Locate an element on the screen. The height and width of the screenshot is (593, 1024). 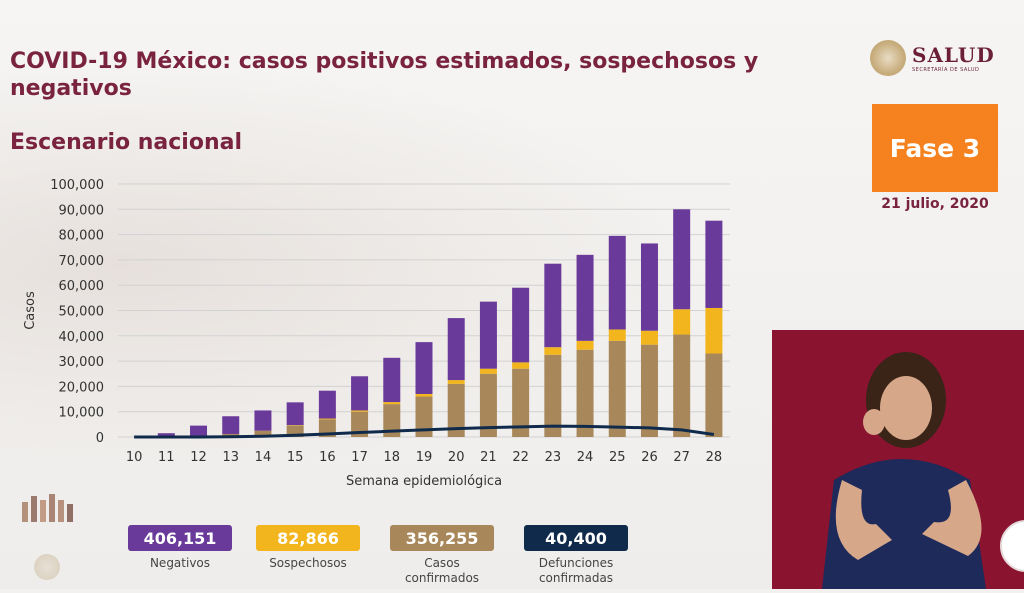
legend-label-defunciones: Defunciones confirmadas is located at coordinates (576, 571).